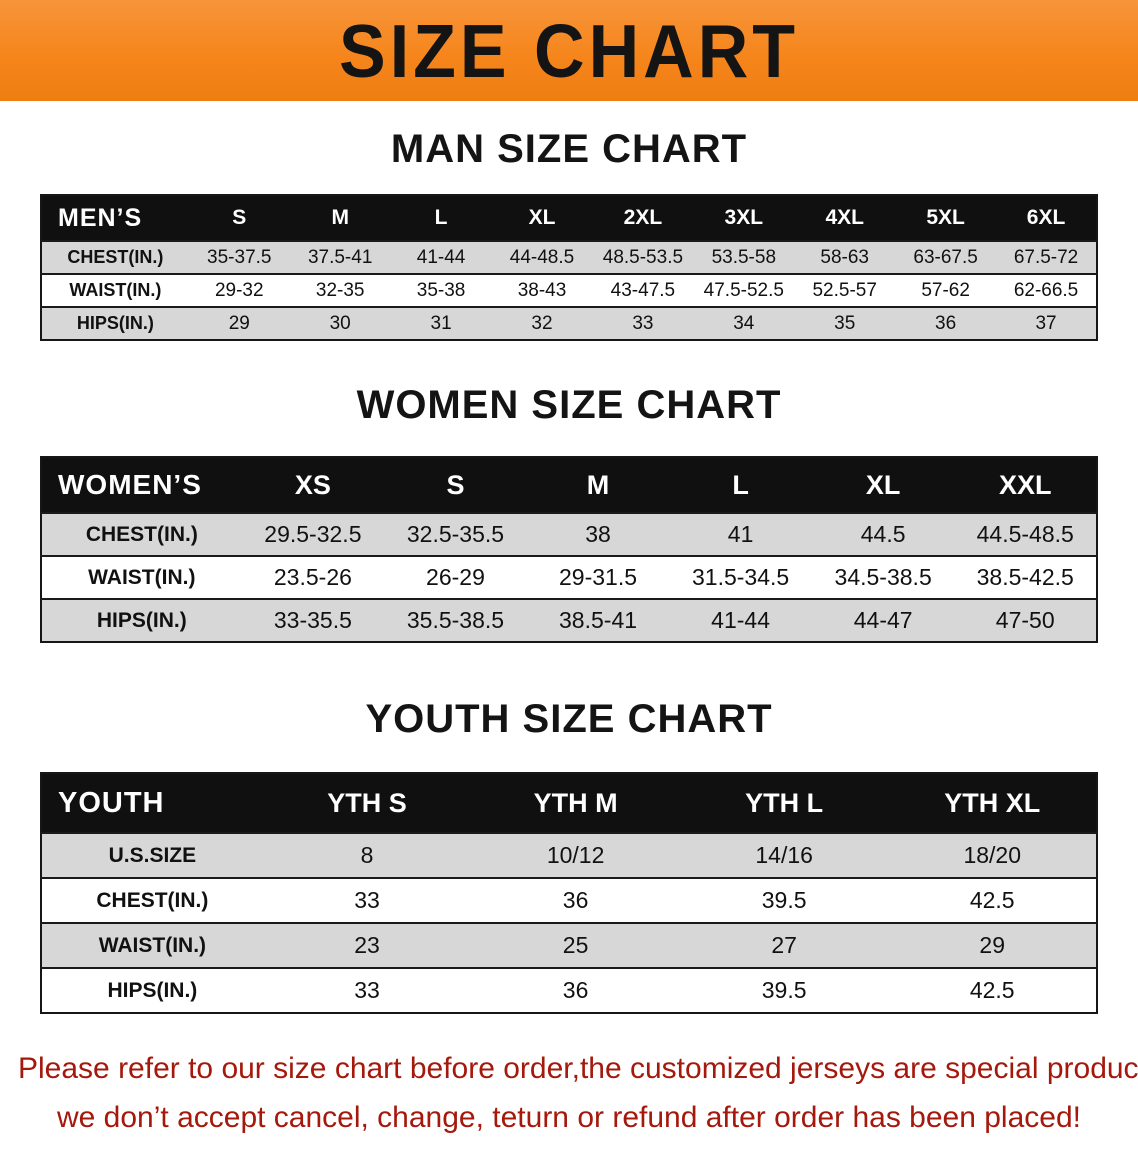 The width and height of the screenshot is (1138, 1162). What do you see at coordinates (946, 218) in the screenshot?
I see `size-header-cell: 5XL` at bounding box center [946, 218].